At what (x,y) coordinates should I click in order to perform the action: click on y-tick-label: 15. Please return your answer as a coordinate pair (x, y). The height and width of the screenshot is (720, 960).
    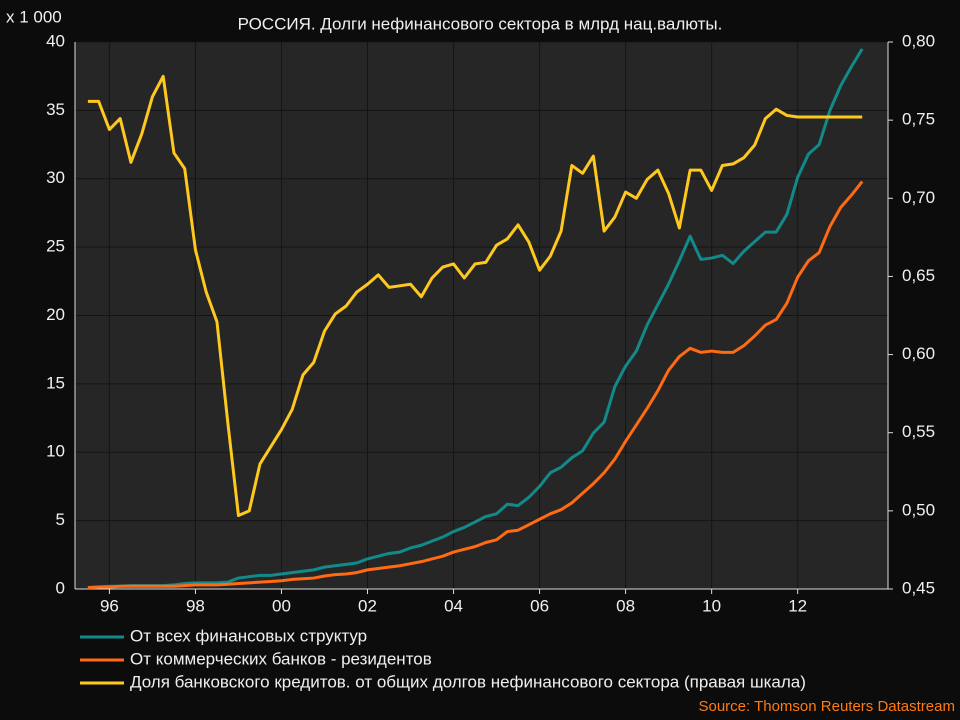
    Looking at the image, I should click on (55, 382).